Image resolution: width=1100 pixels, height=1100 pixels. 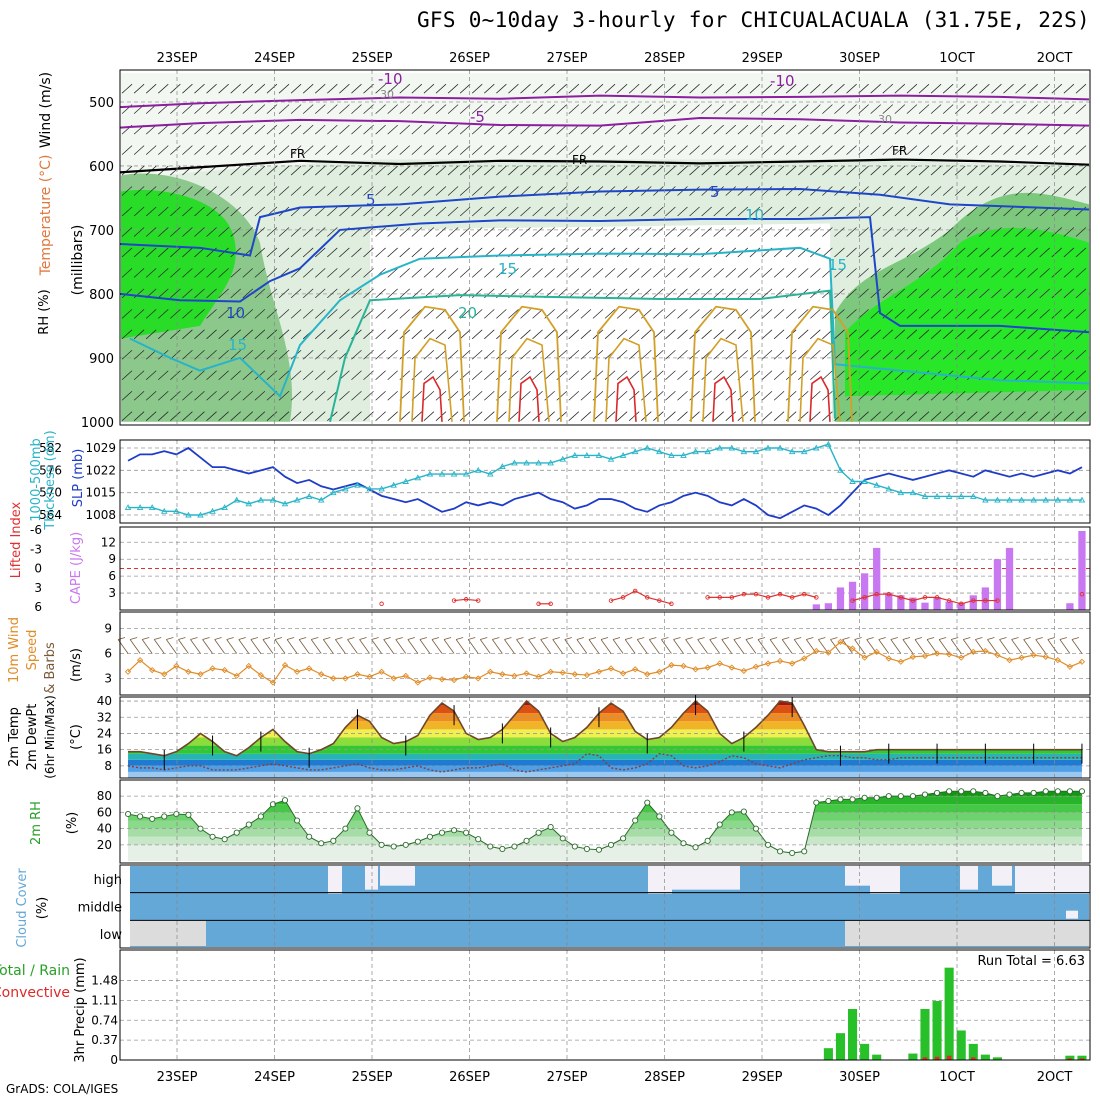 What do you see at coordinates (925, 1058) in the screenshot?
I see `convective-bar` at bounding box center [925, 1058].